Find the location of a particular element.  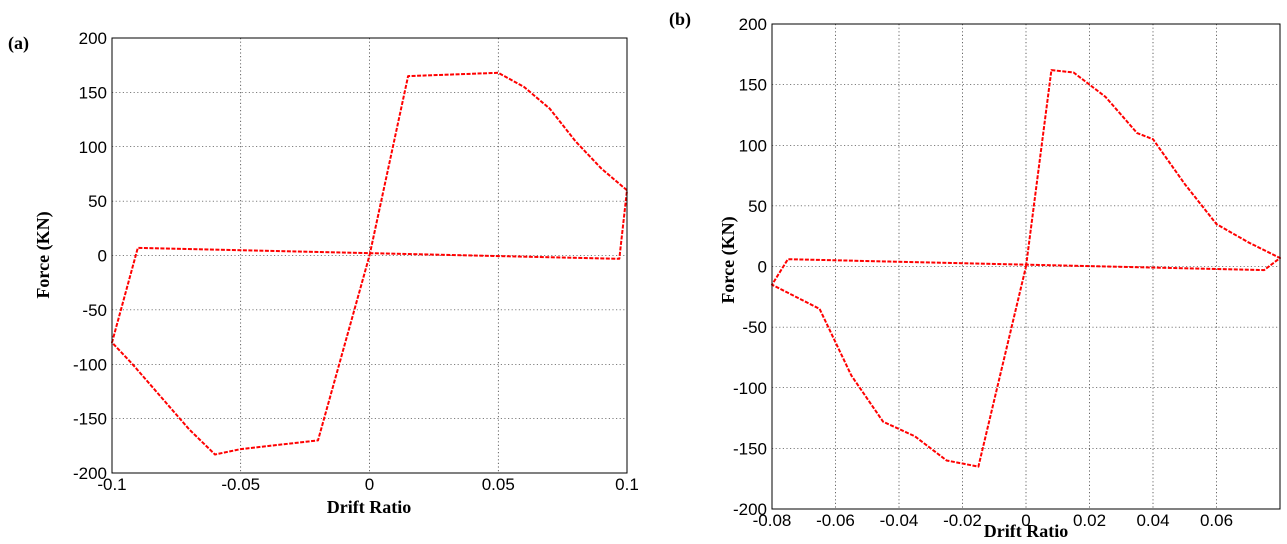

x-tick-label: 0.02 is located at coordinates (1089, 520).